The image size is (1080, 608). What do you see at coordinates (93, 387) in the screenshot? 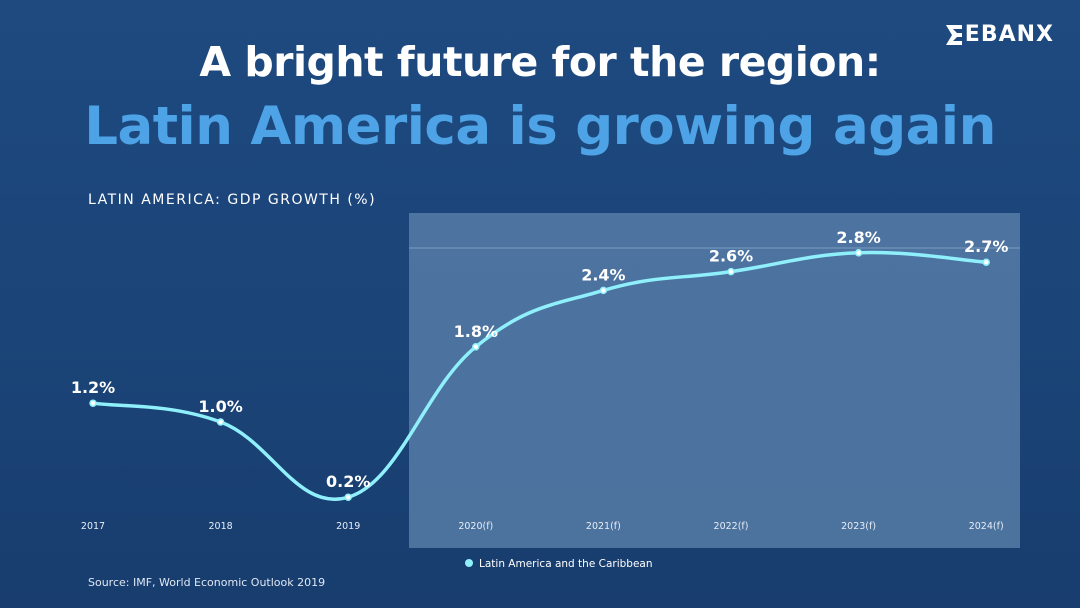
I see `value-label-2017: 1.2%` at bounding box center [93, 387].